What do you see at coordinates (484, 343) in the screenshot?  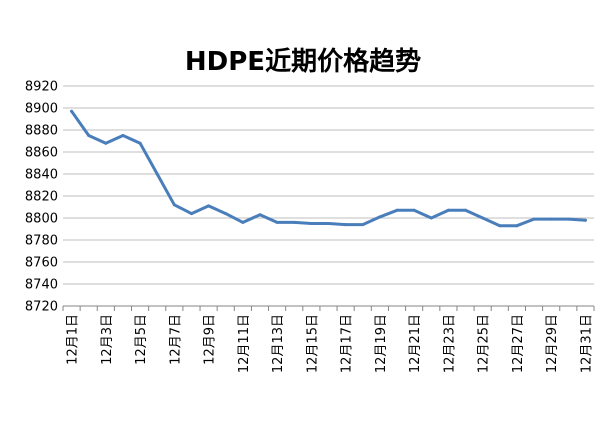 I see `x-tick-label: 12月25日` at bounding box center [484, 343].